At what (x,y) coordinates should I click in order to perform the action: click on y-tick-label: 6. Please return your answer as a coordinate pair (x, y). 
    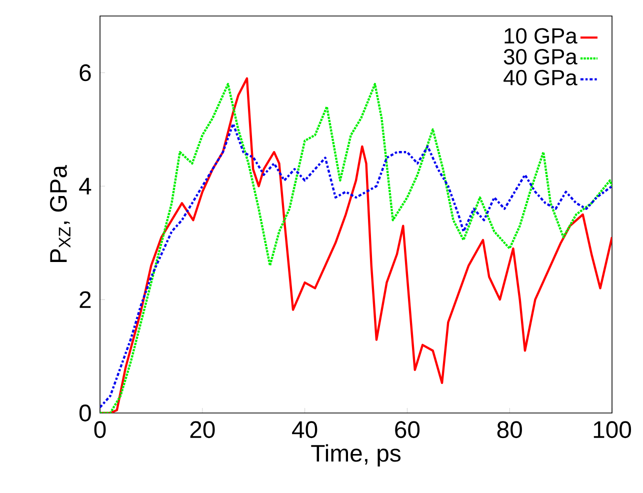
    Looking at the image, I should click on (85, 73).